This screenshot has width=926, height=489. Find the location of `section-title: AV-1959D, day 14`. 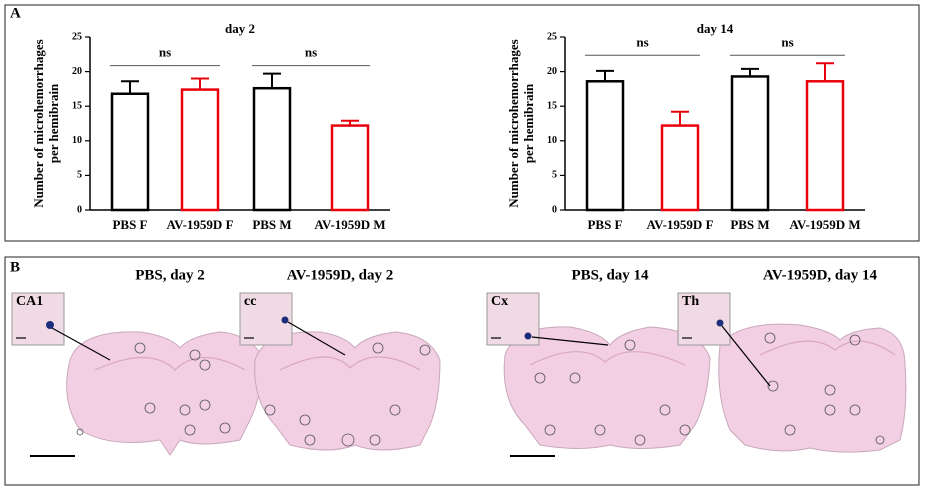

section-title: AV-1959D, day 14 is located at coordinates (820, 275).